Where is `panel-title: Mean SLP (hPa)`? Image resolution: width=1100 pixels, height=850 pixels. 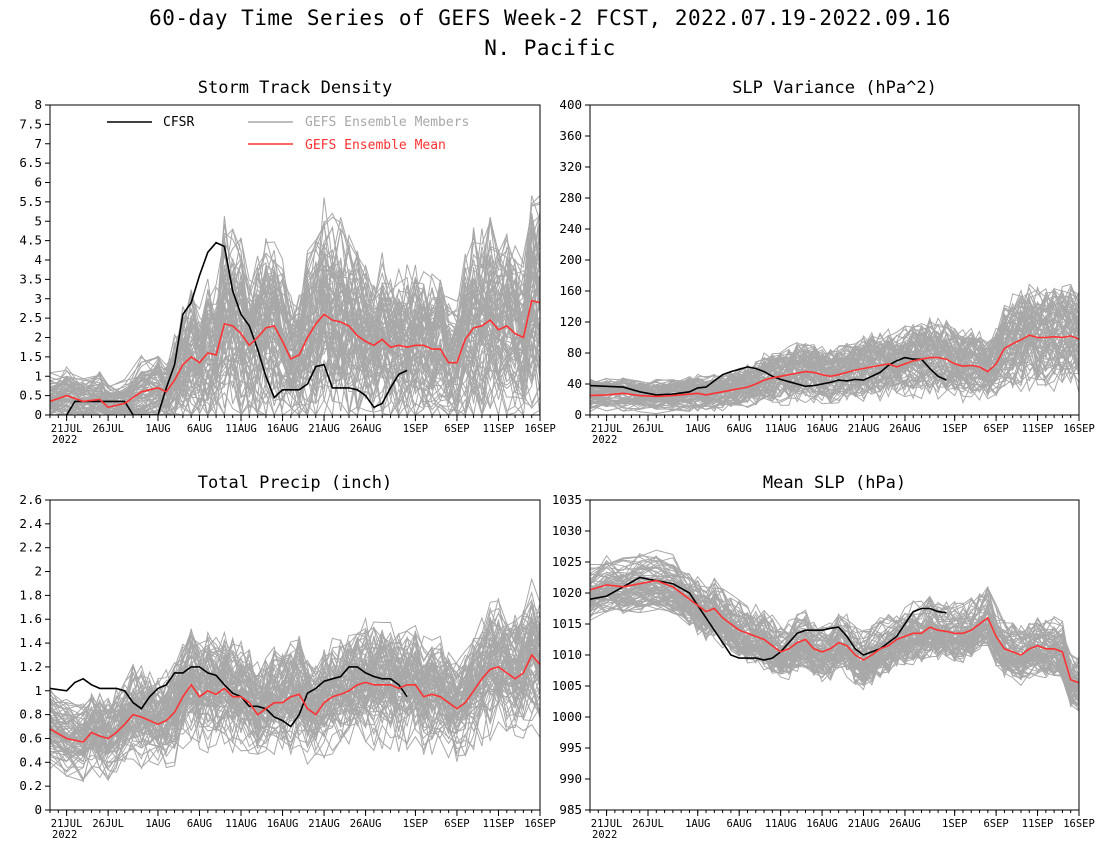 panel-title: Mean SLP (hPa) is located at coordinates (834, 483).